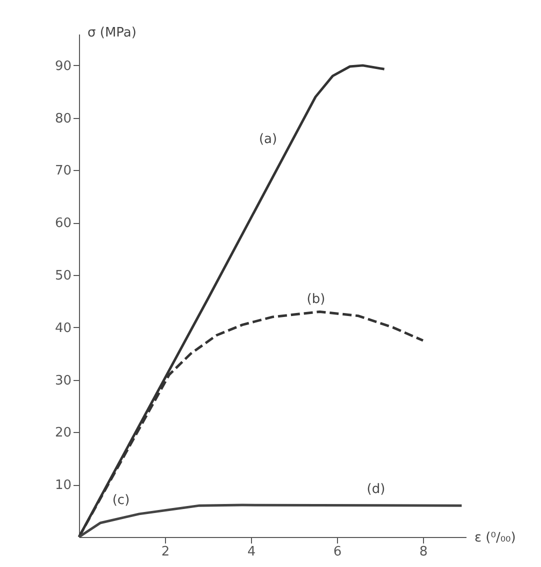  What do you see at coordinates (63, 380) in the screenshot?
I see `y-tick-label: 30` at bounding box center [63, 380].